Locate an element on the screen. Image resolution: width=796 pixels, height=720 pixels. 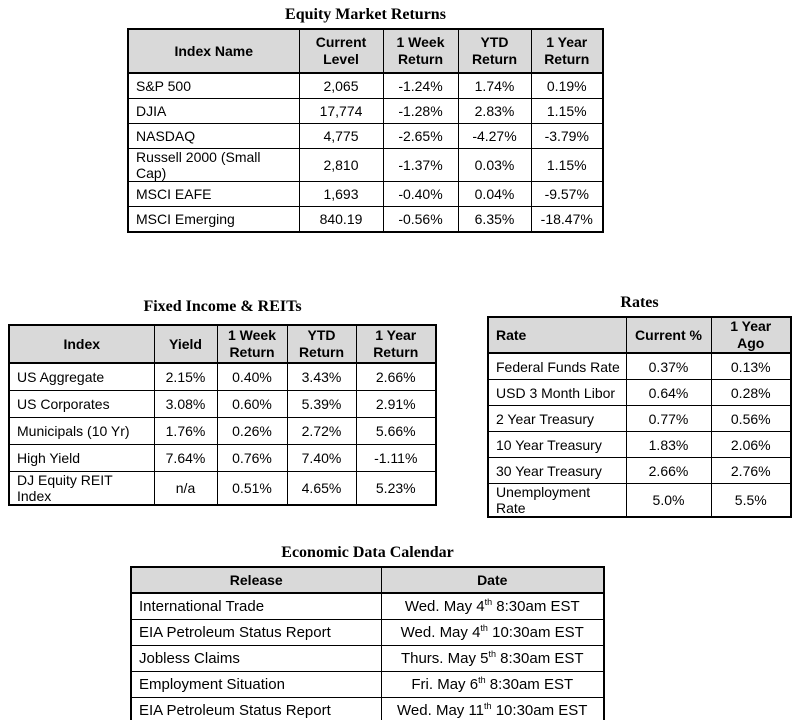
table-row: US Corporates 3.08% 0.60% 5.39% 2.91% is located at coordinates (222, 404).